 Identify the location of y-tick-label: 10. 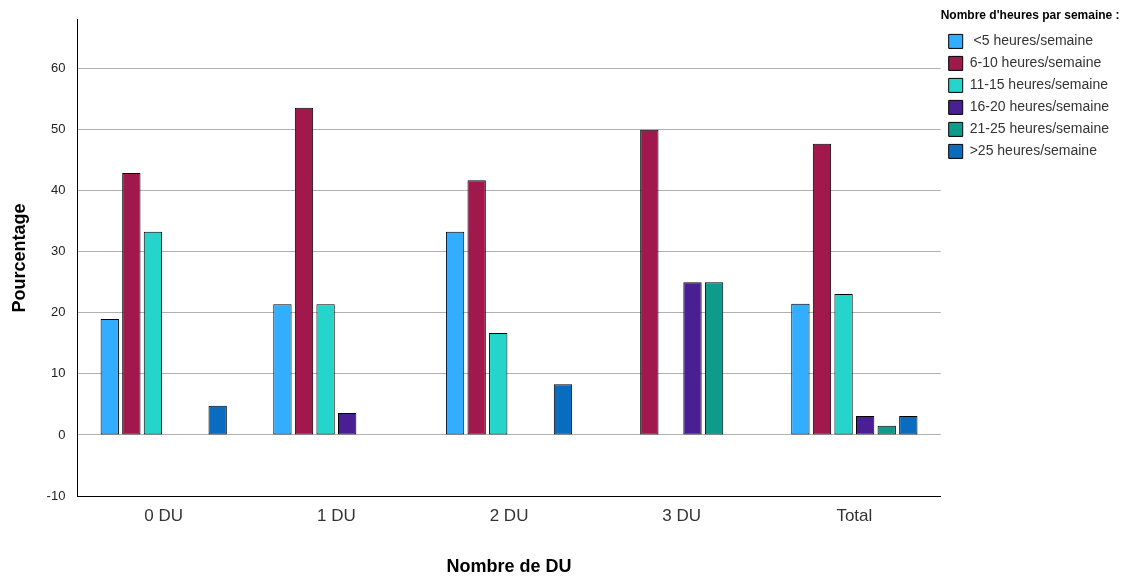
(58, 373).